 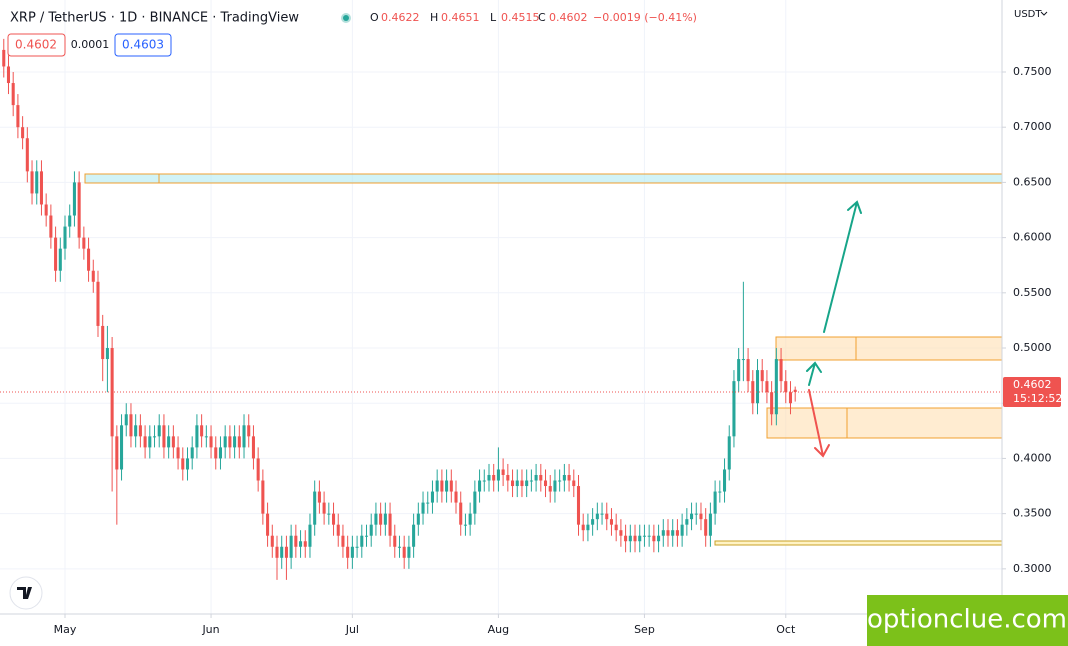 I want to click on price-tag-value: 0.4602, so click(x=1032, y=384).